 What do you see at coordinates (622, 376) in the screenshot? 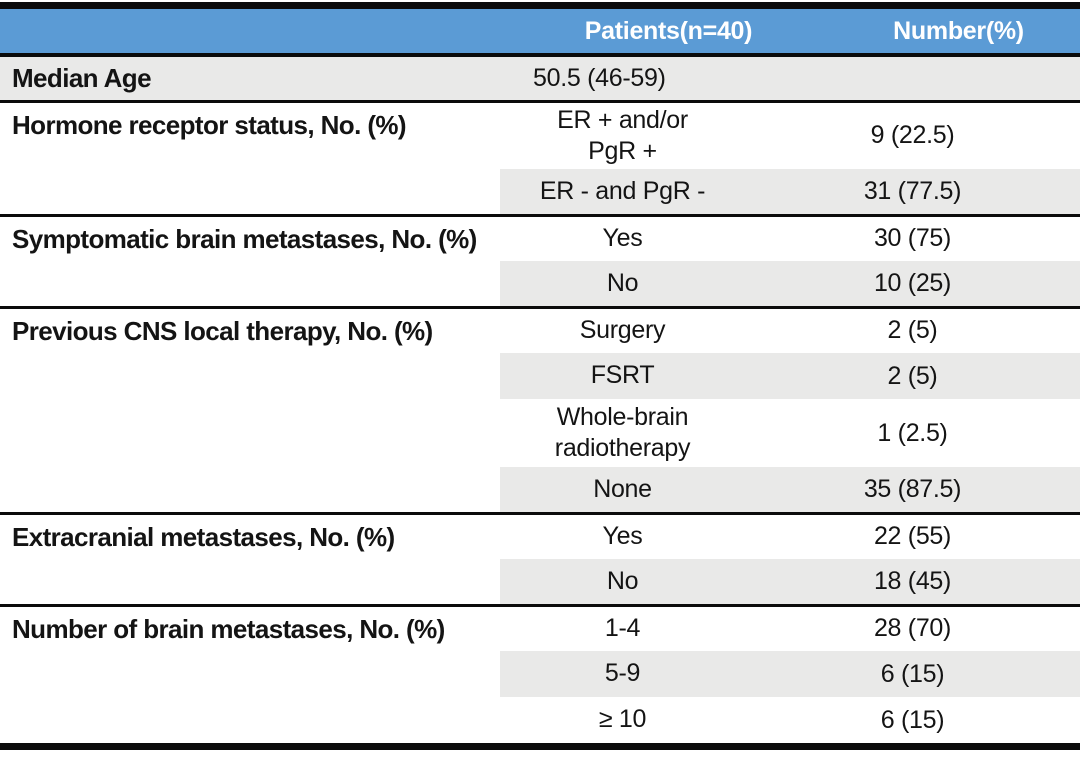
I see `patients-cell-fsrt: FSRT` at bounding box center [622, 376].